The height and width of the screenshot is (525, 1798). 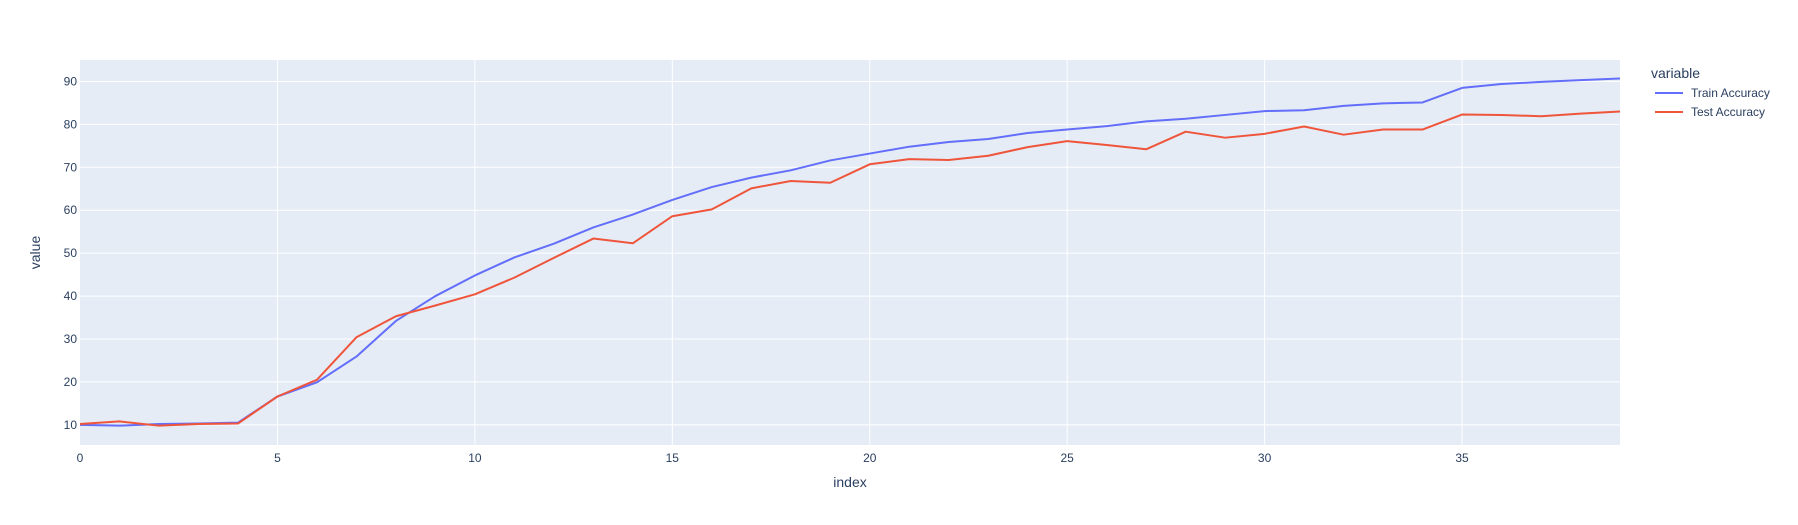 What do you see at coordinates (71, 296) in the screenshot?
I see `y-tick-label: 40` at bounding box center [71, 296].